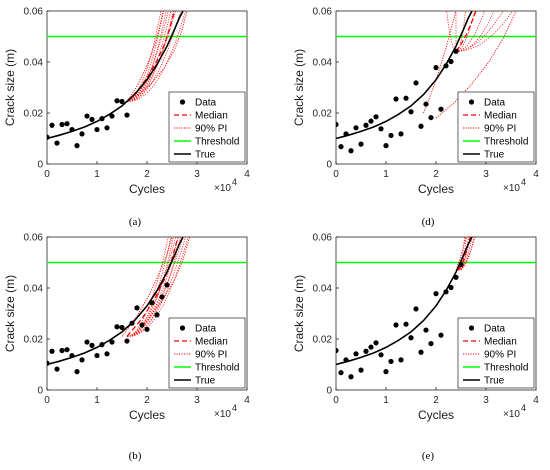  Describe the element at coordinates (222, 188) in the screenshot. I see `x-multiplier: ×10` at that location.